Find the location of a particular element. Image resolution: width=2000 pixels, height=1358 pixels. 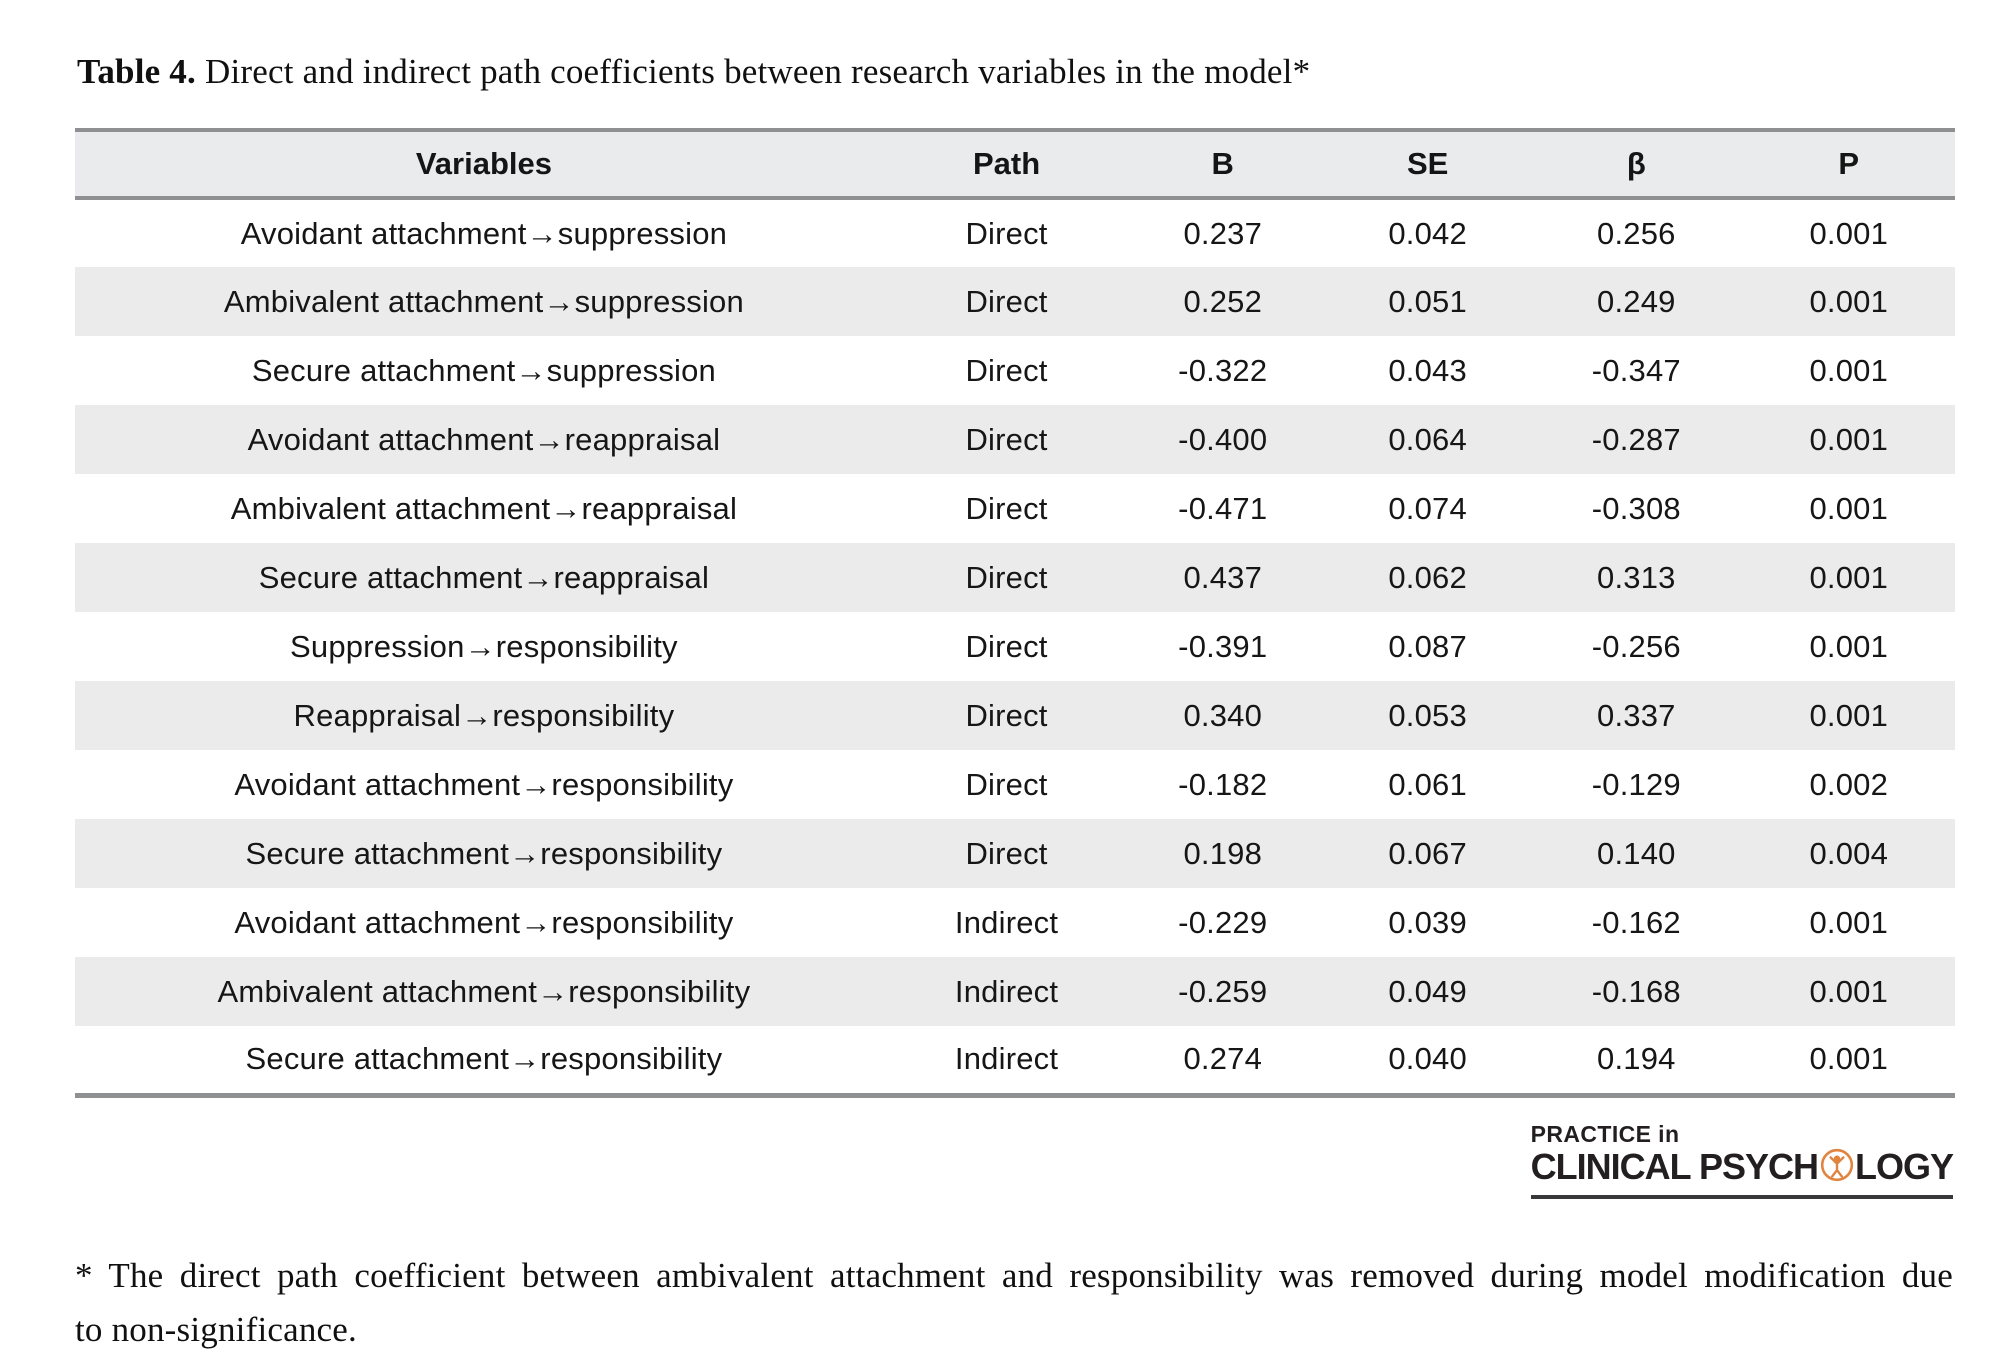

table-cell: 0.051 is located at coordinates (1427, 301).